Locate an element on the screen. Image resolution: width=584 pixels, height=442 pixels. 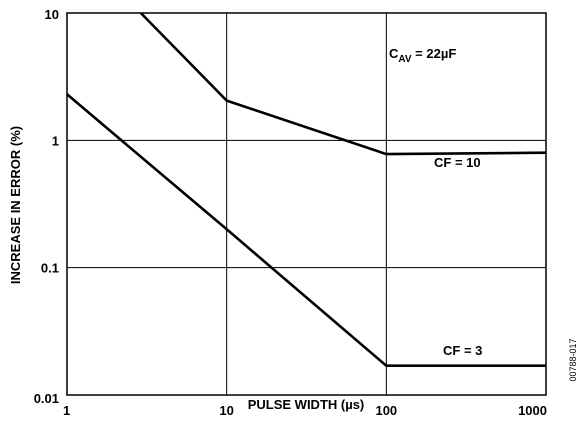
x-tick-label: 10 is located at coordinates (226, 410).